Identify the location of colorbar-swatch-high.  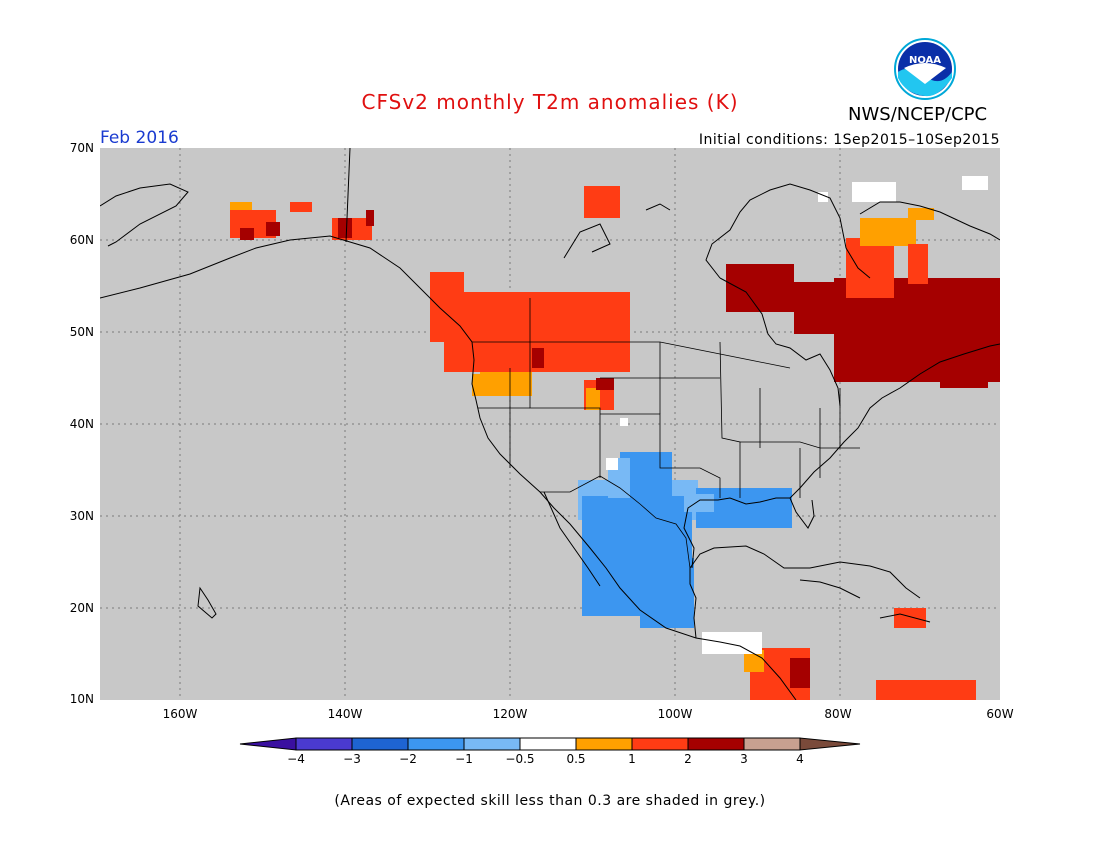
(830, 744).